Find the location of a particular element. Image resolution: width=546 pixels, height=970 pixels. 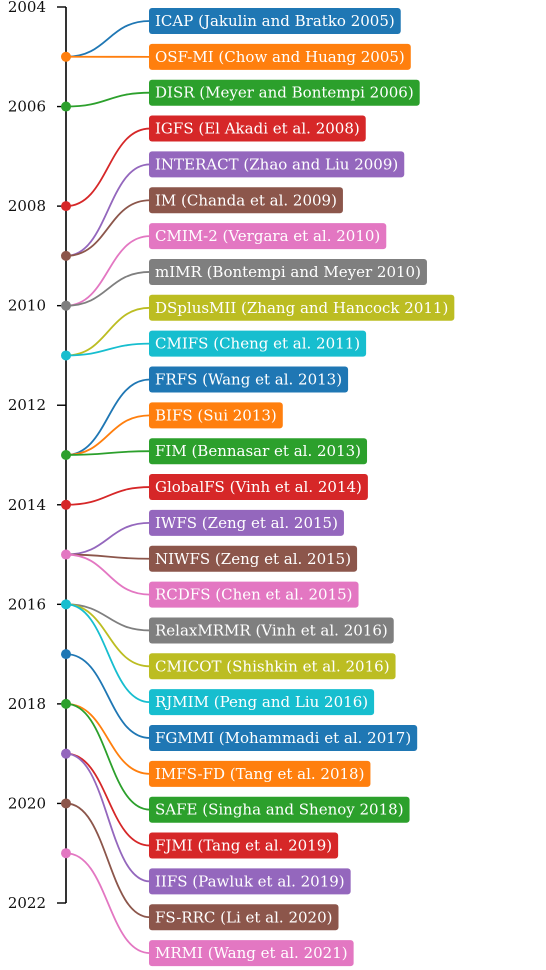

entry-label-text: BIFS (Sui 2013) is located at coordinates (216, 415).